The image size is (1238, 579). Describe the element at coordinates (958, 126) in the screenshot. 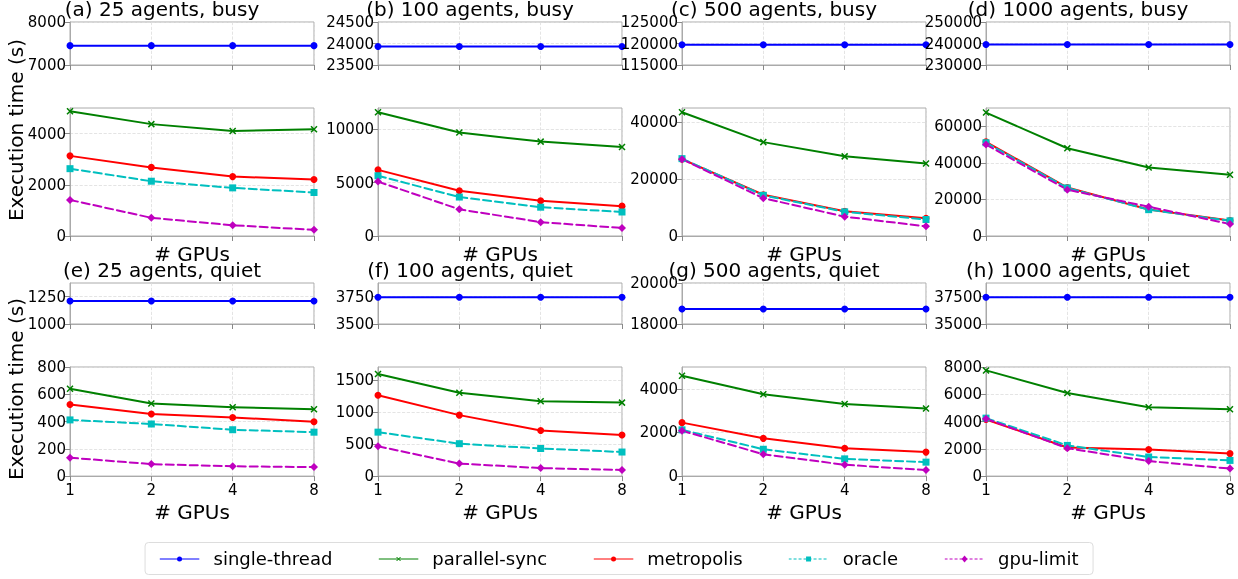

I see `y-tick-label: 60000` at that location.